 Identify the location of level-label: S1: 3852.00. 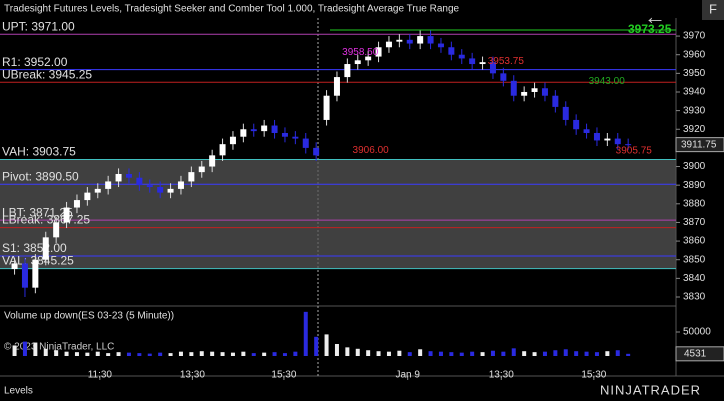
(34, 248).